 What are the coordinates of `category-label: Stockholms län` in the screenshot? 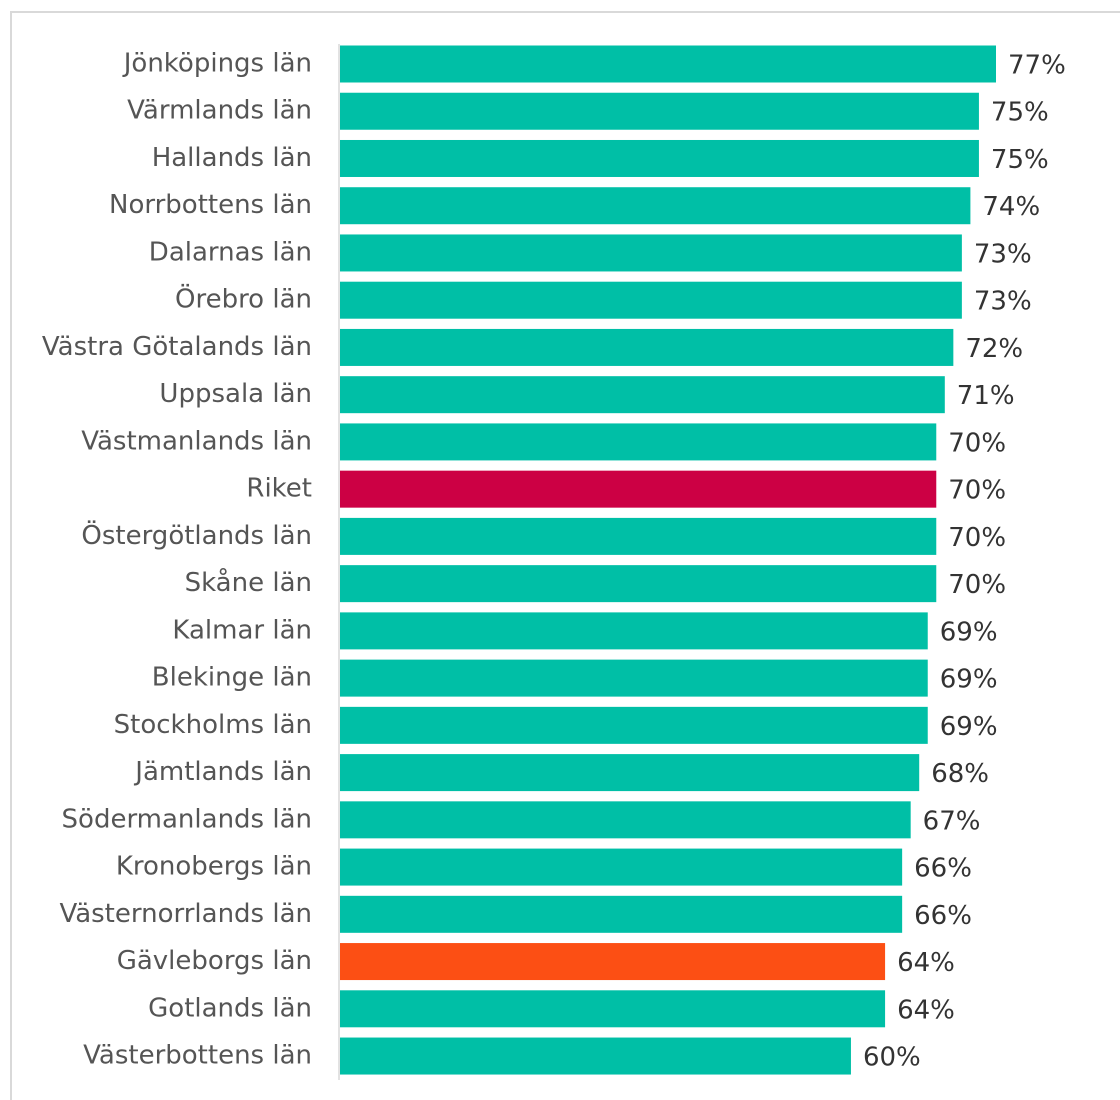 It's located at (213, 725).